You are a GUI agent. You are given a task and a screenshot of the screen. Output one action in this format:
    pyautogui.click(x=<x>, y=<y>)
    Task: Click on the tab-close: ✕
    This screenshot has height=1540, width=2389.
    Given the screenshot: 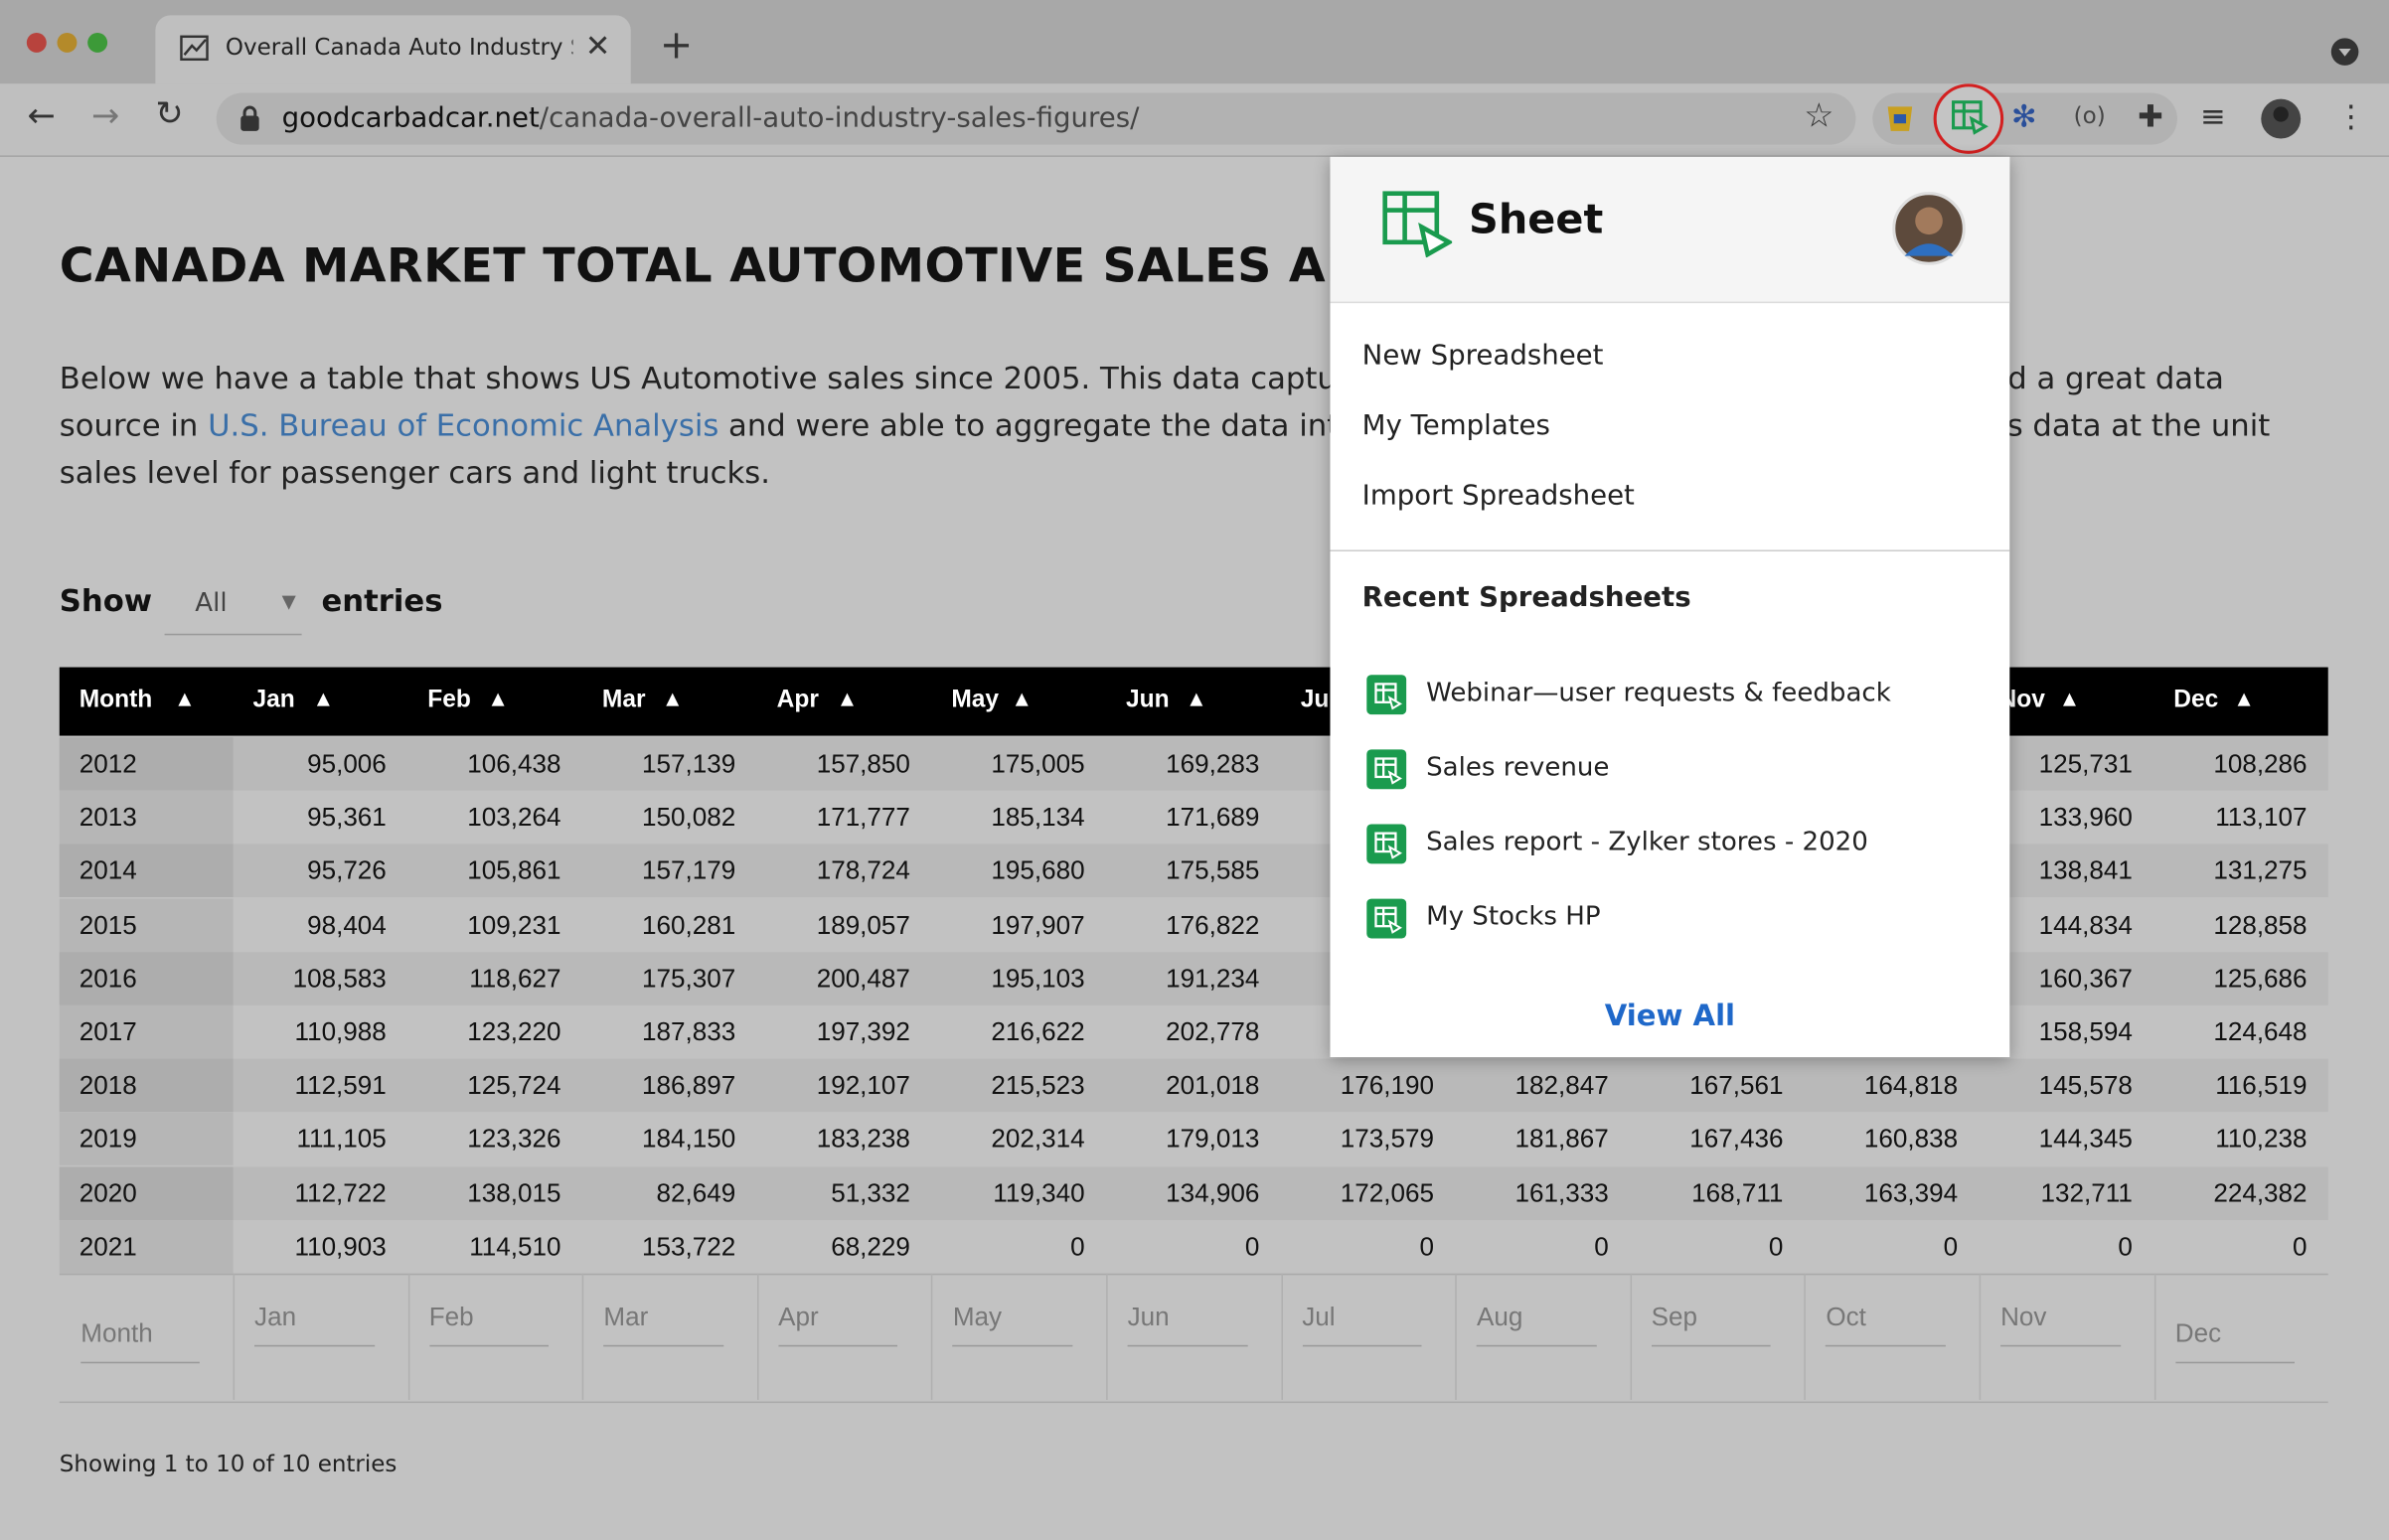 What is the action you would take?
    pyautogui.click(x=598, y=46)
    